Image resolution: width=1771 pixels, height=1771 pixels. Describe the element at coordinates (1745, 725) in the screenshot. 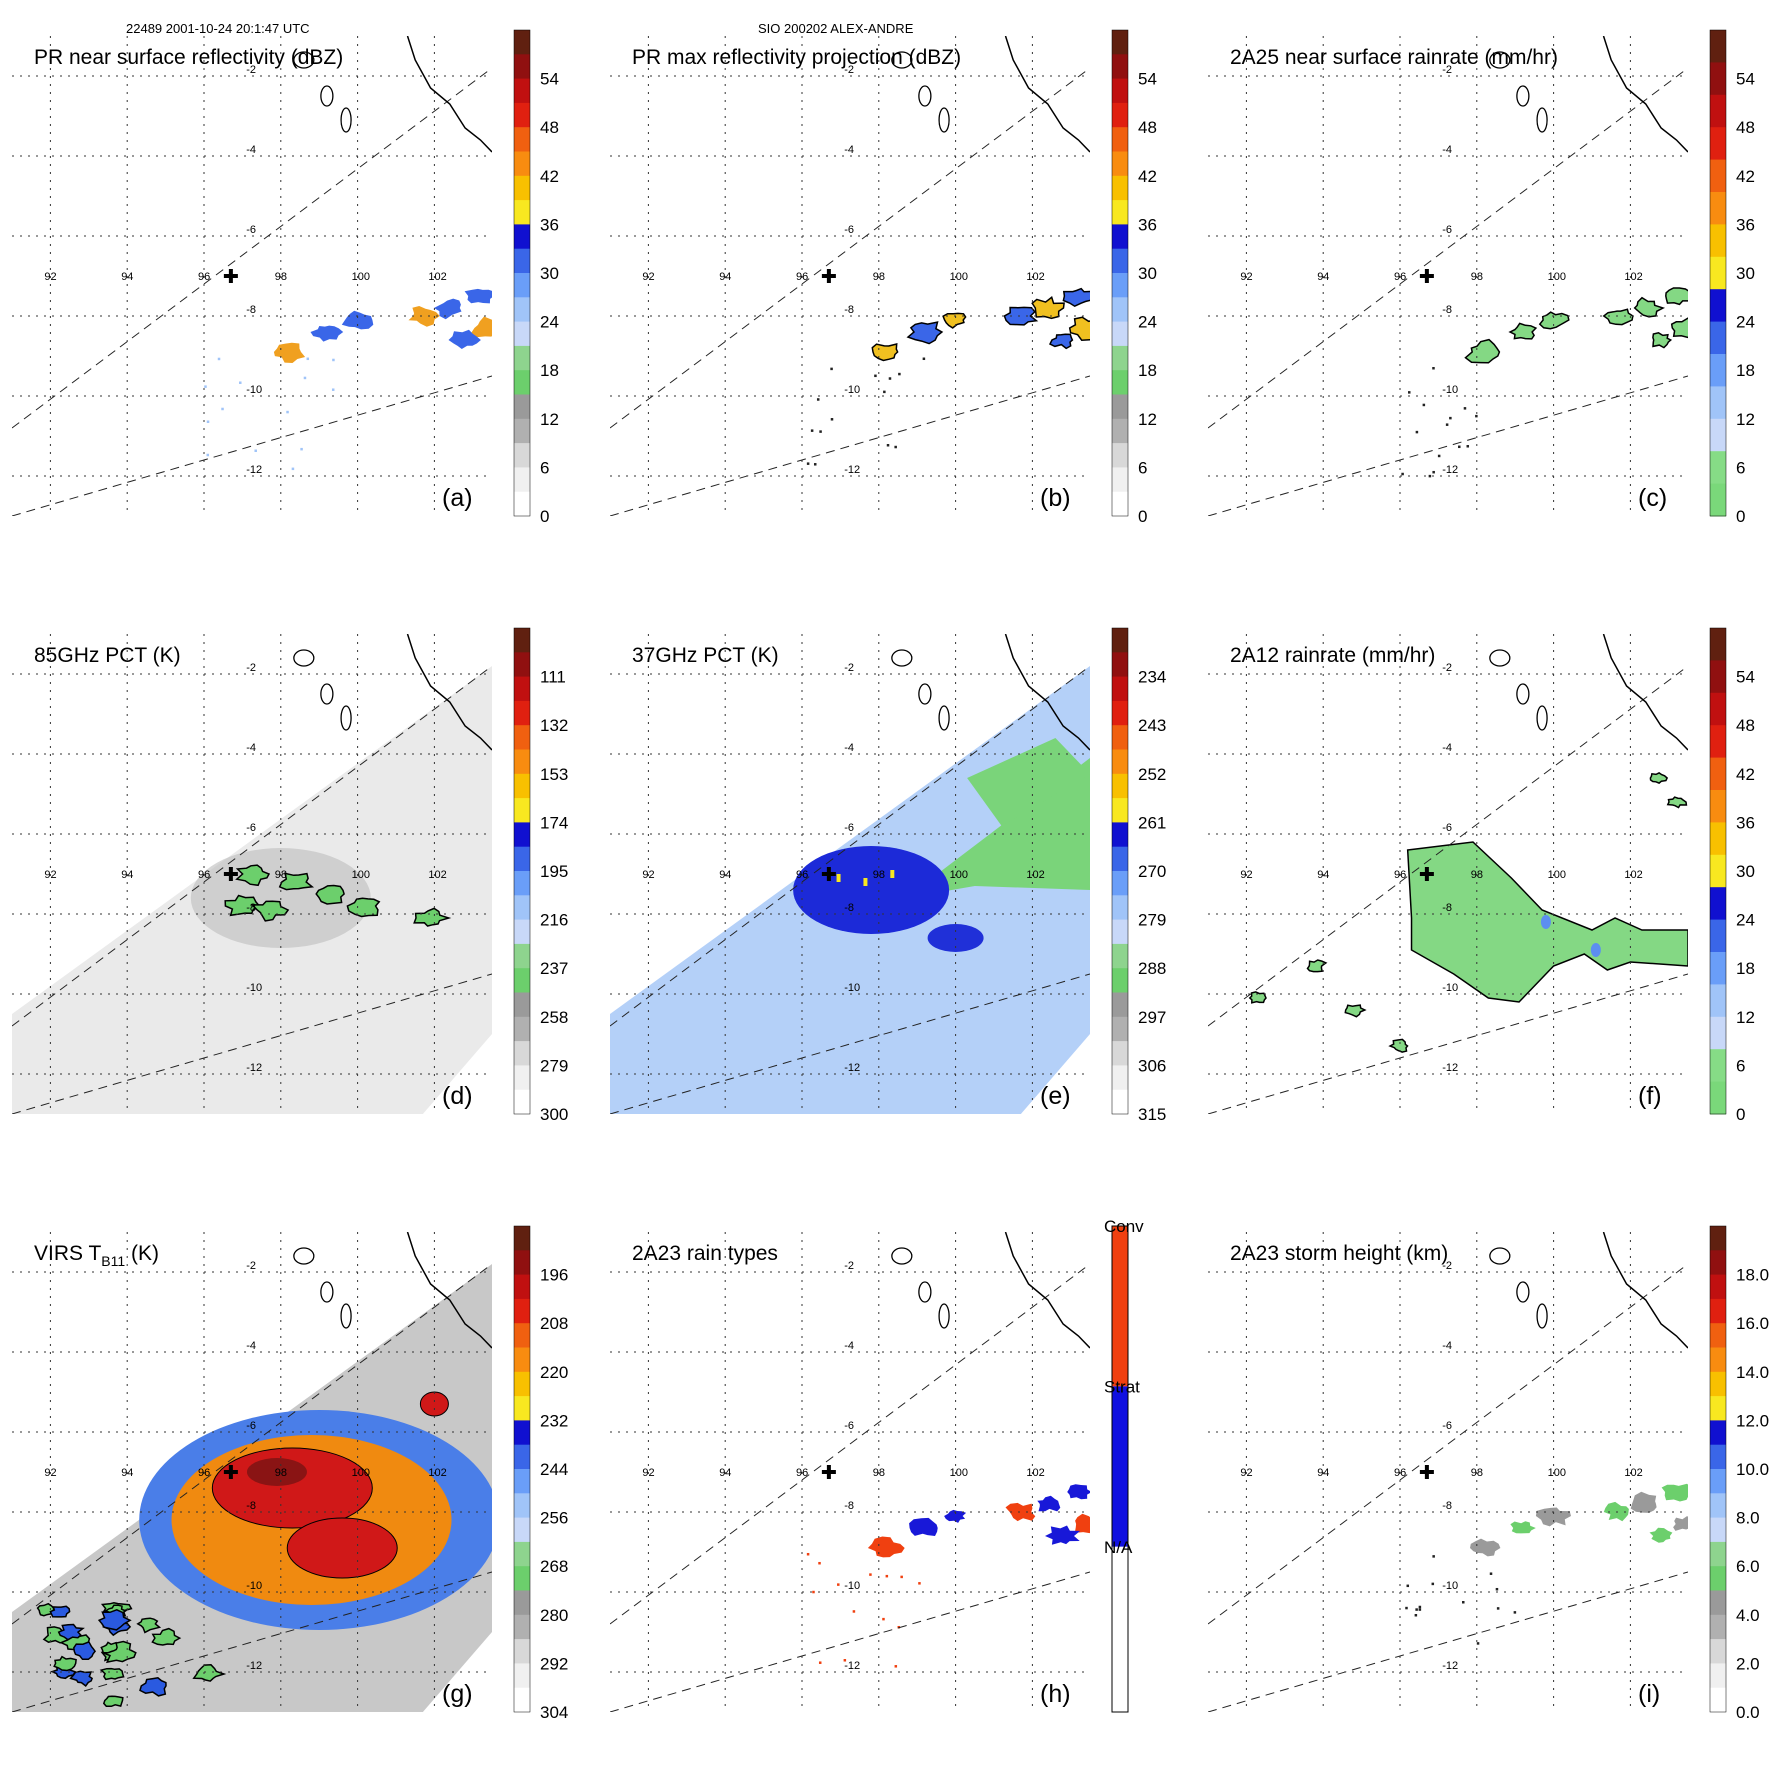

I see `colorbar-tick-label: 48` at that location.